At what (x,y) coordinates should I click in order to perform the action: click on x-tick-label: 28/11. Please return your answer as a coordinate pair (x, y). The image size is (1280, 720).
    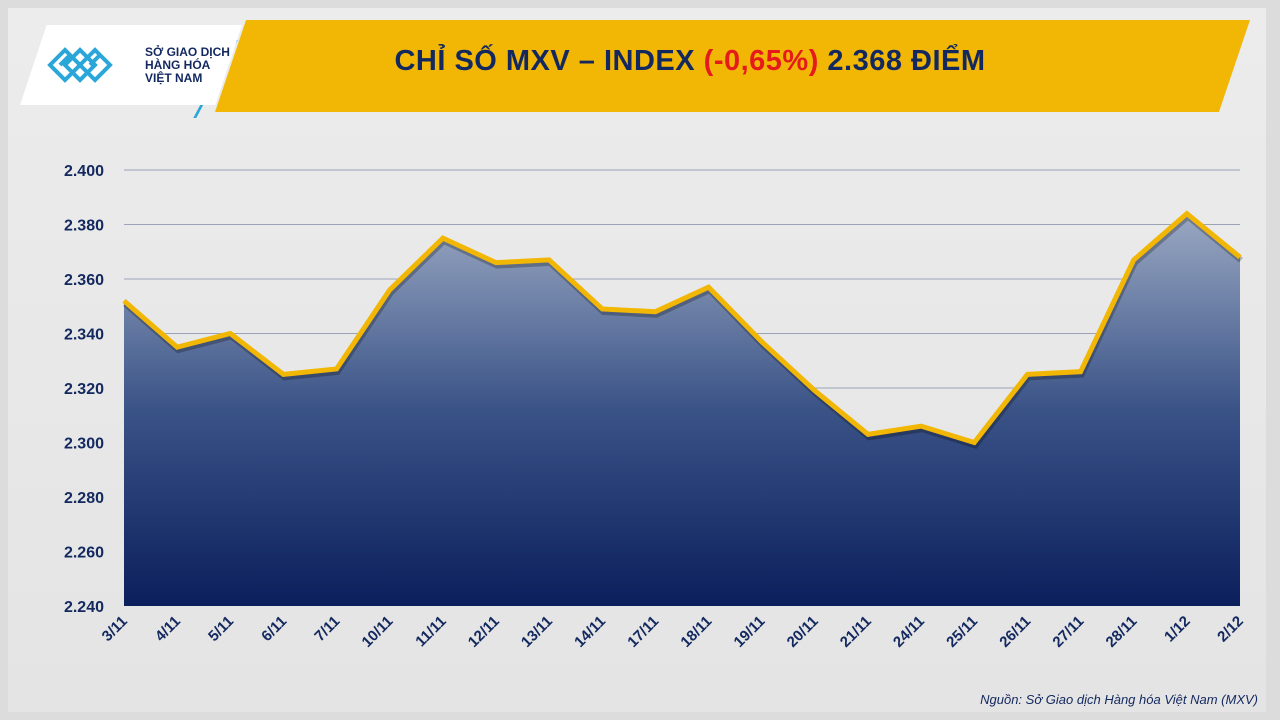
    Looking at the image, I should click on (1122, 632).